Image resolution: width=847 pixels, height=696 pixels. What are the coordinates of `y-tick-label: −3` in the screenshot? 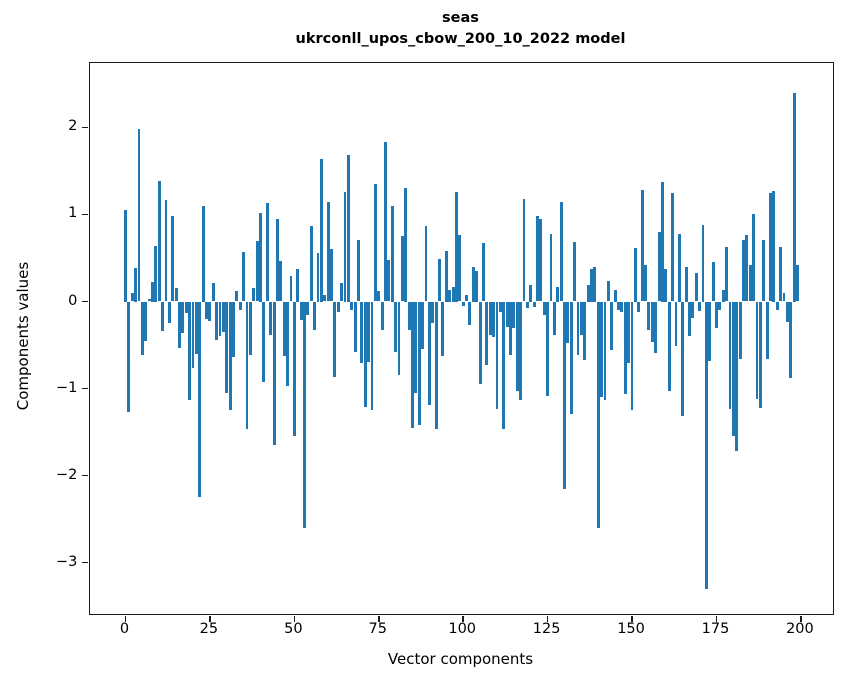 It's located at (67, 561).